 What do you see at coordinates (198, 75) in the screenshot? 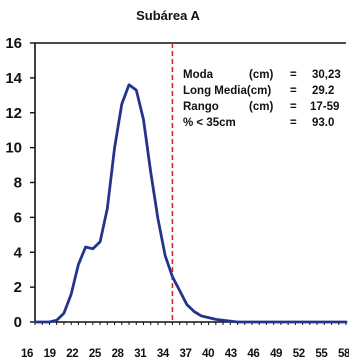
I see `annotation-mode-label: Moda` at bounding box center [198, 75].